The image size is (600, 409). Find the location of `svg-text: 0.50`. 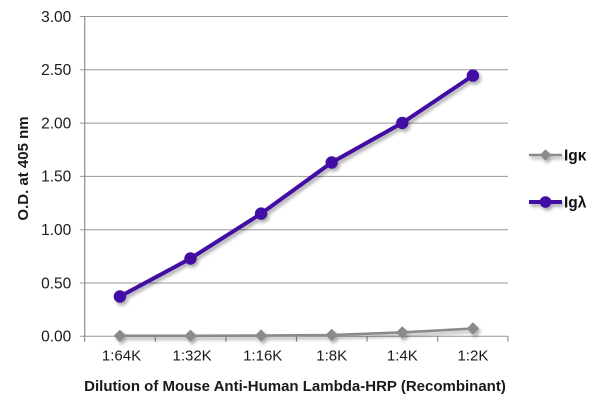

svg-text: 0.50 is located at coordinates (56, 283).